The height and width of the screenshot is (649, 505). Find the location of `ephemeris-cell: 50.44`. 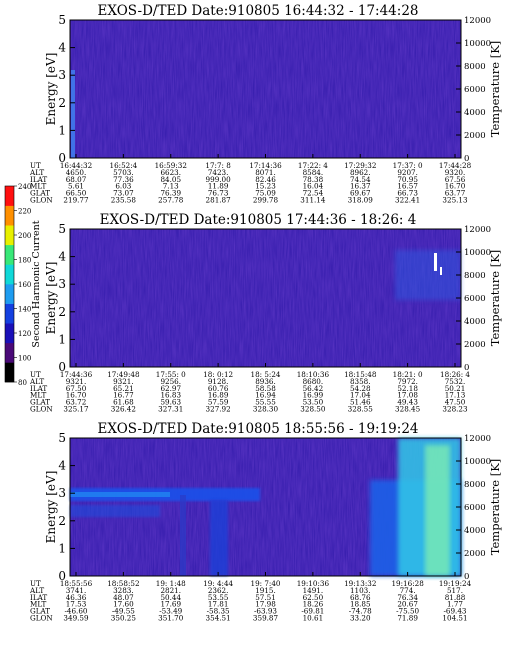

ephemeris-cell: 50.44 is located at coordinates (170, 597).